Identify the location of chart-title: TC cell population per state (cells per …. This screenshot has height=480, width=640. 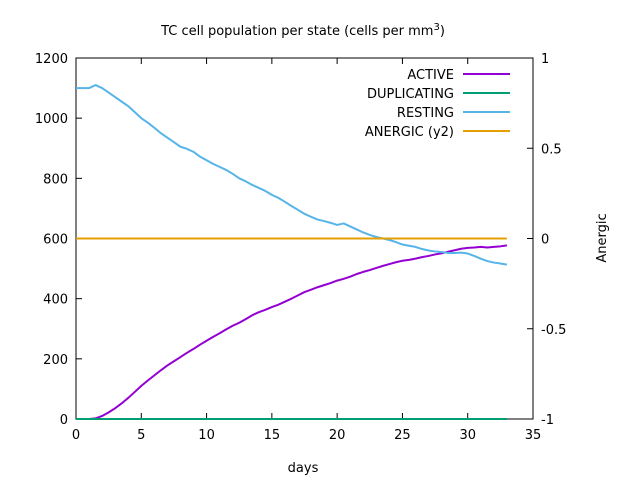
(302, 31).